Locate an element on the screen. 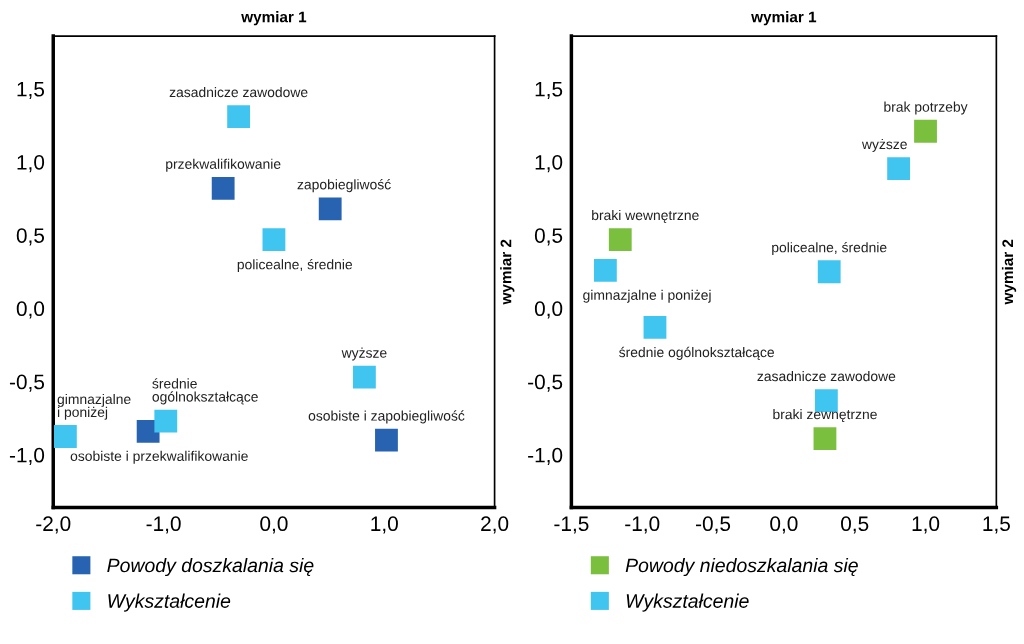  x-tick-label: -0,5 is located at coordinates (713, 525).